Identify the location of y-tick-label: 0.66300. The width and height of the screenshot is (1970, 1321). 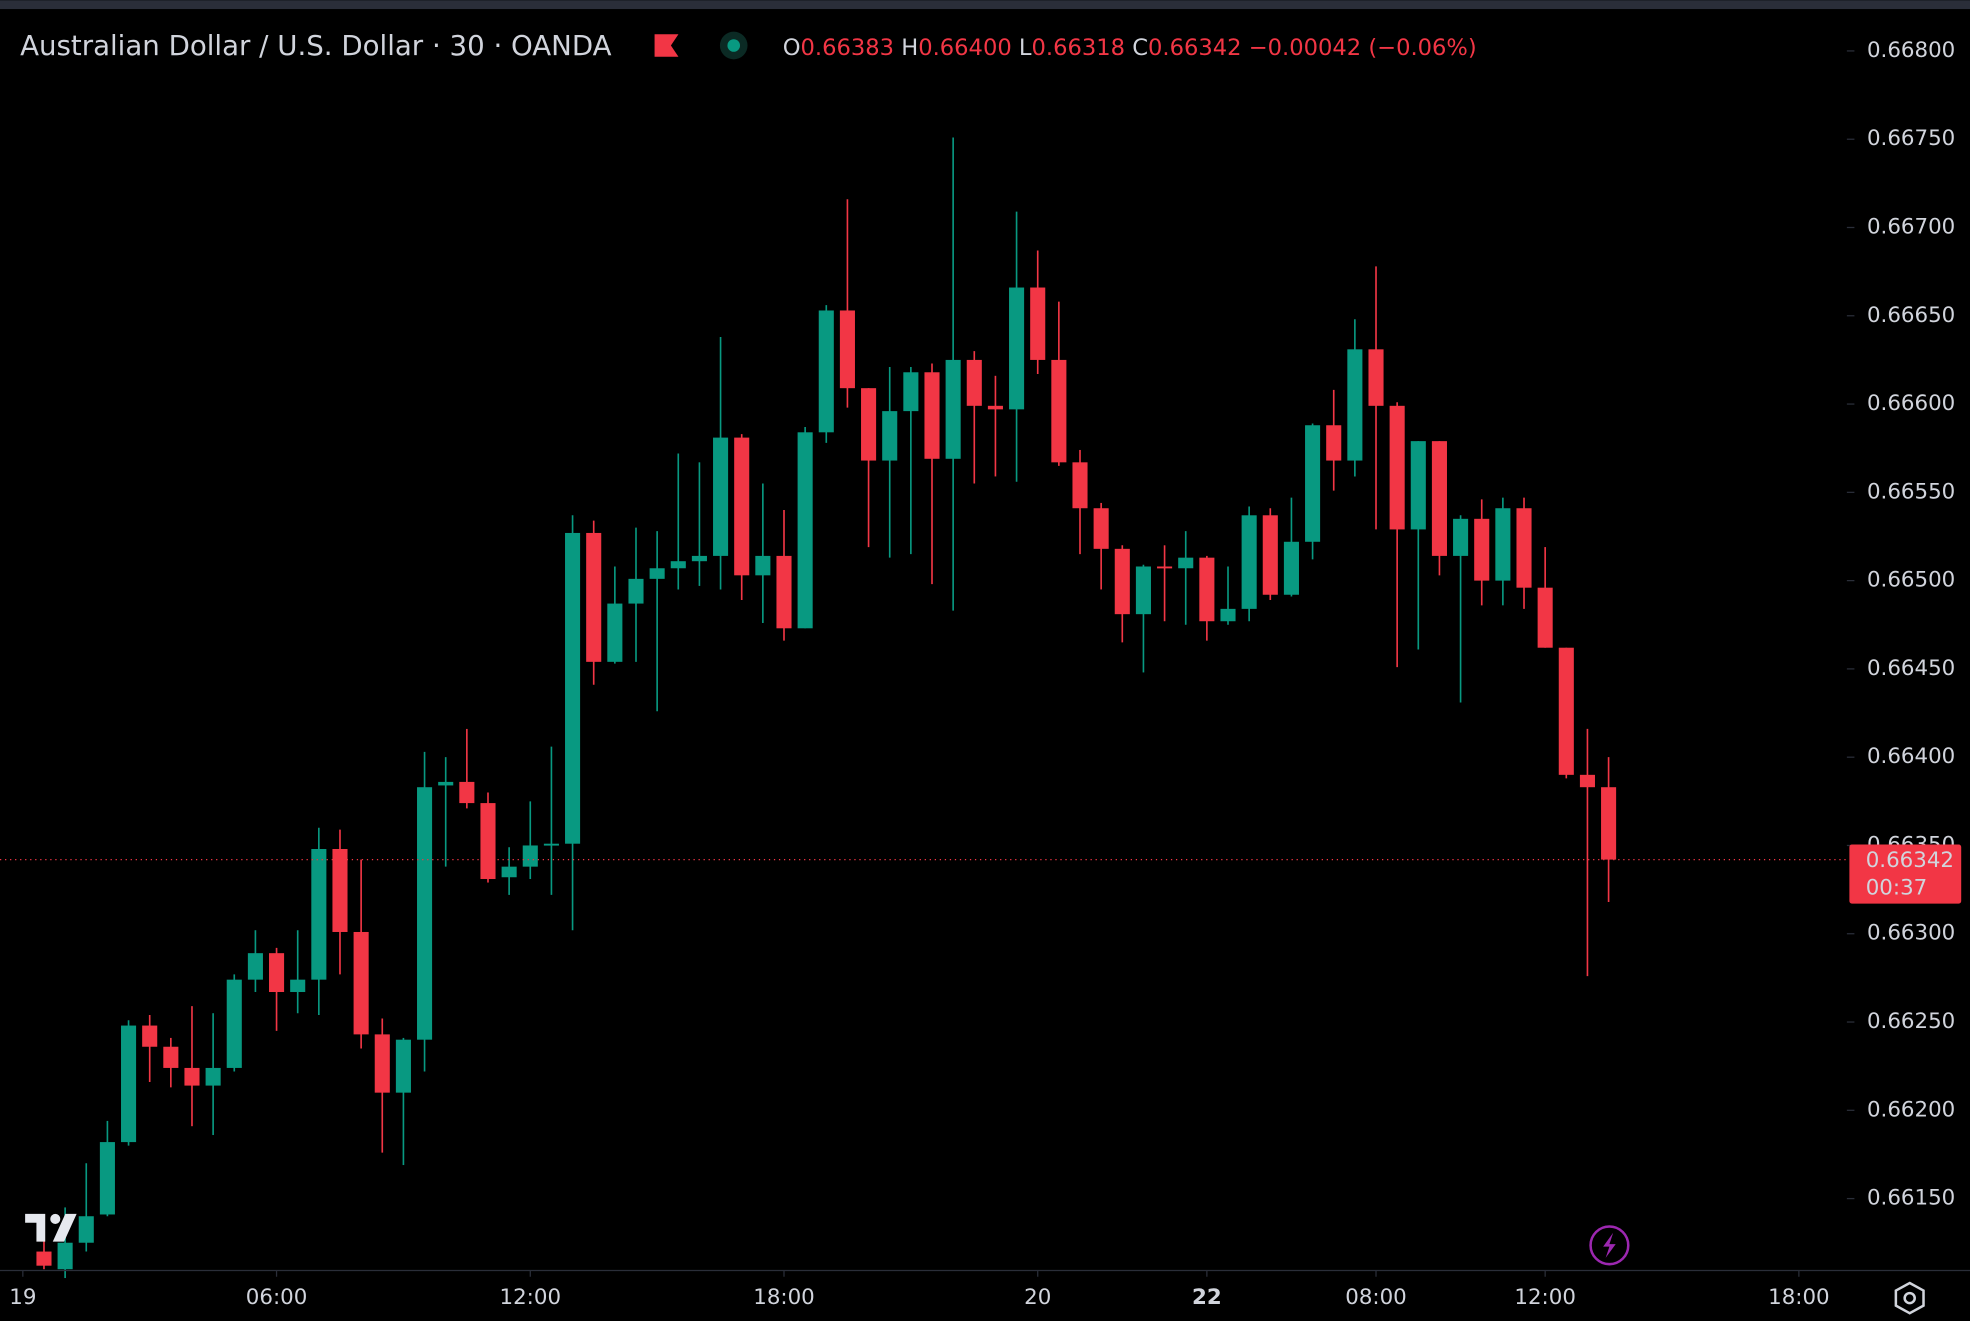
(1911, 933).